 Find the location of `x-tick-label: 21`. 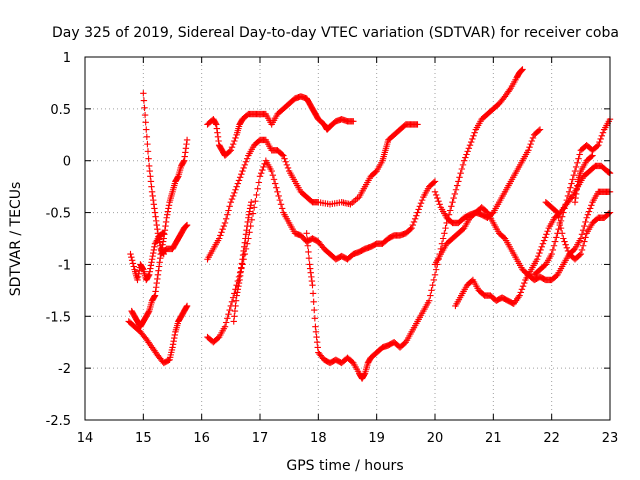

x-tick-label: 21 is located at coordinates (493, 438).